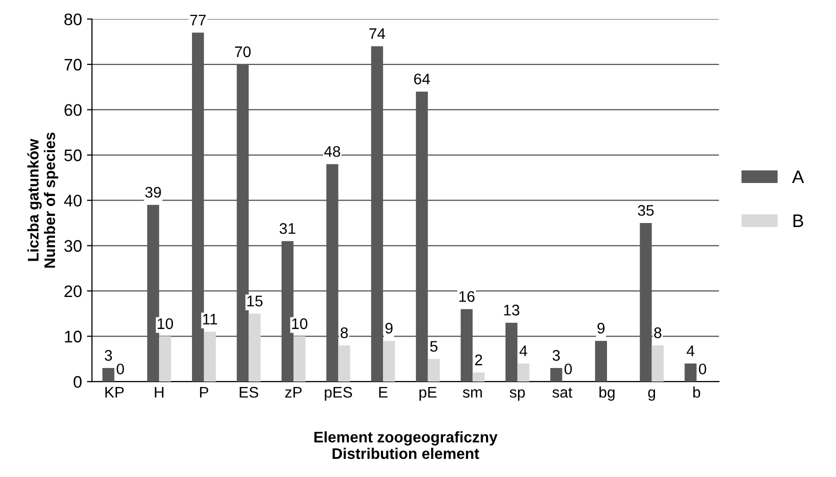 The height and width of the screenshot is (477, 836). Describe the element at coordinates (799, 220) in the screenshot. I see `legend-label: B` at that location.